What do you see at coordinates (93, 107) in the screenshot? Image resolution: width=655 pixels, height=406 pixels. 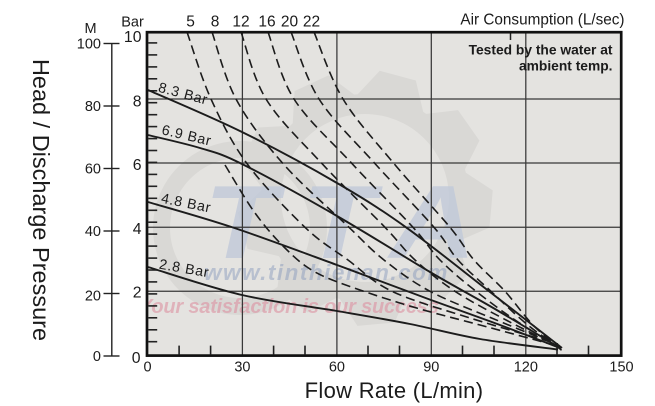 I see `svg-text: 80` at bounding box center [93, 107].